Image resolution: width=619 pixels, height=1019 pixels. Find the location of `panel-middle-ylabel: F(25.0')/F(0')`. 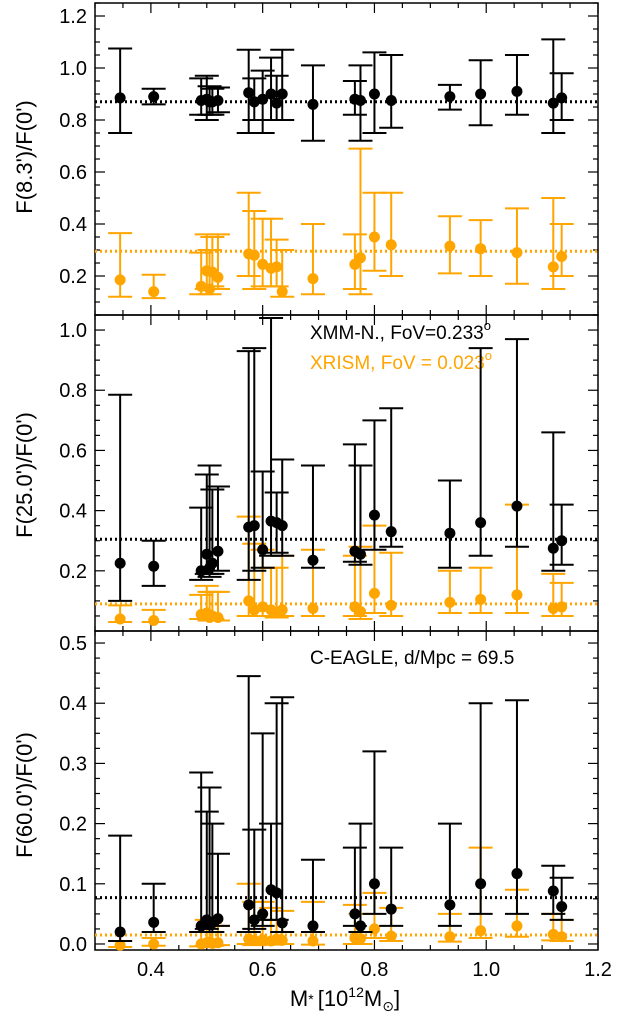

panel-middle-ylabel: F(25.0')/F(0') is located at coordinates (24, 475).